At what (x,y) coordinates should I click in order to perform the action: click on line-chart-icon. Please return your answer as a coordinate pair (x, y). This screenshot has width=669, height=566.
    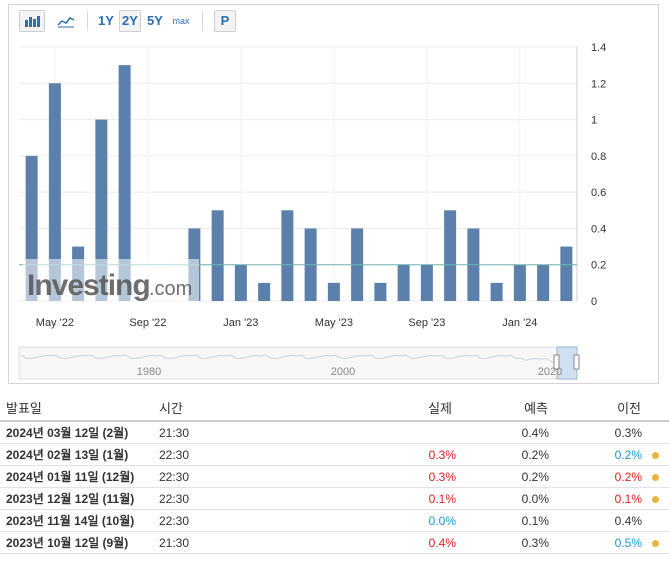
    Looking at the image, I should click on (66, 22).